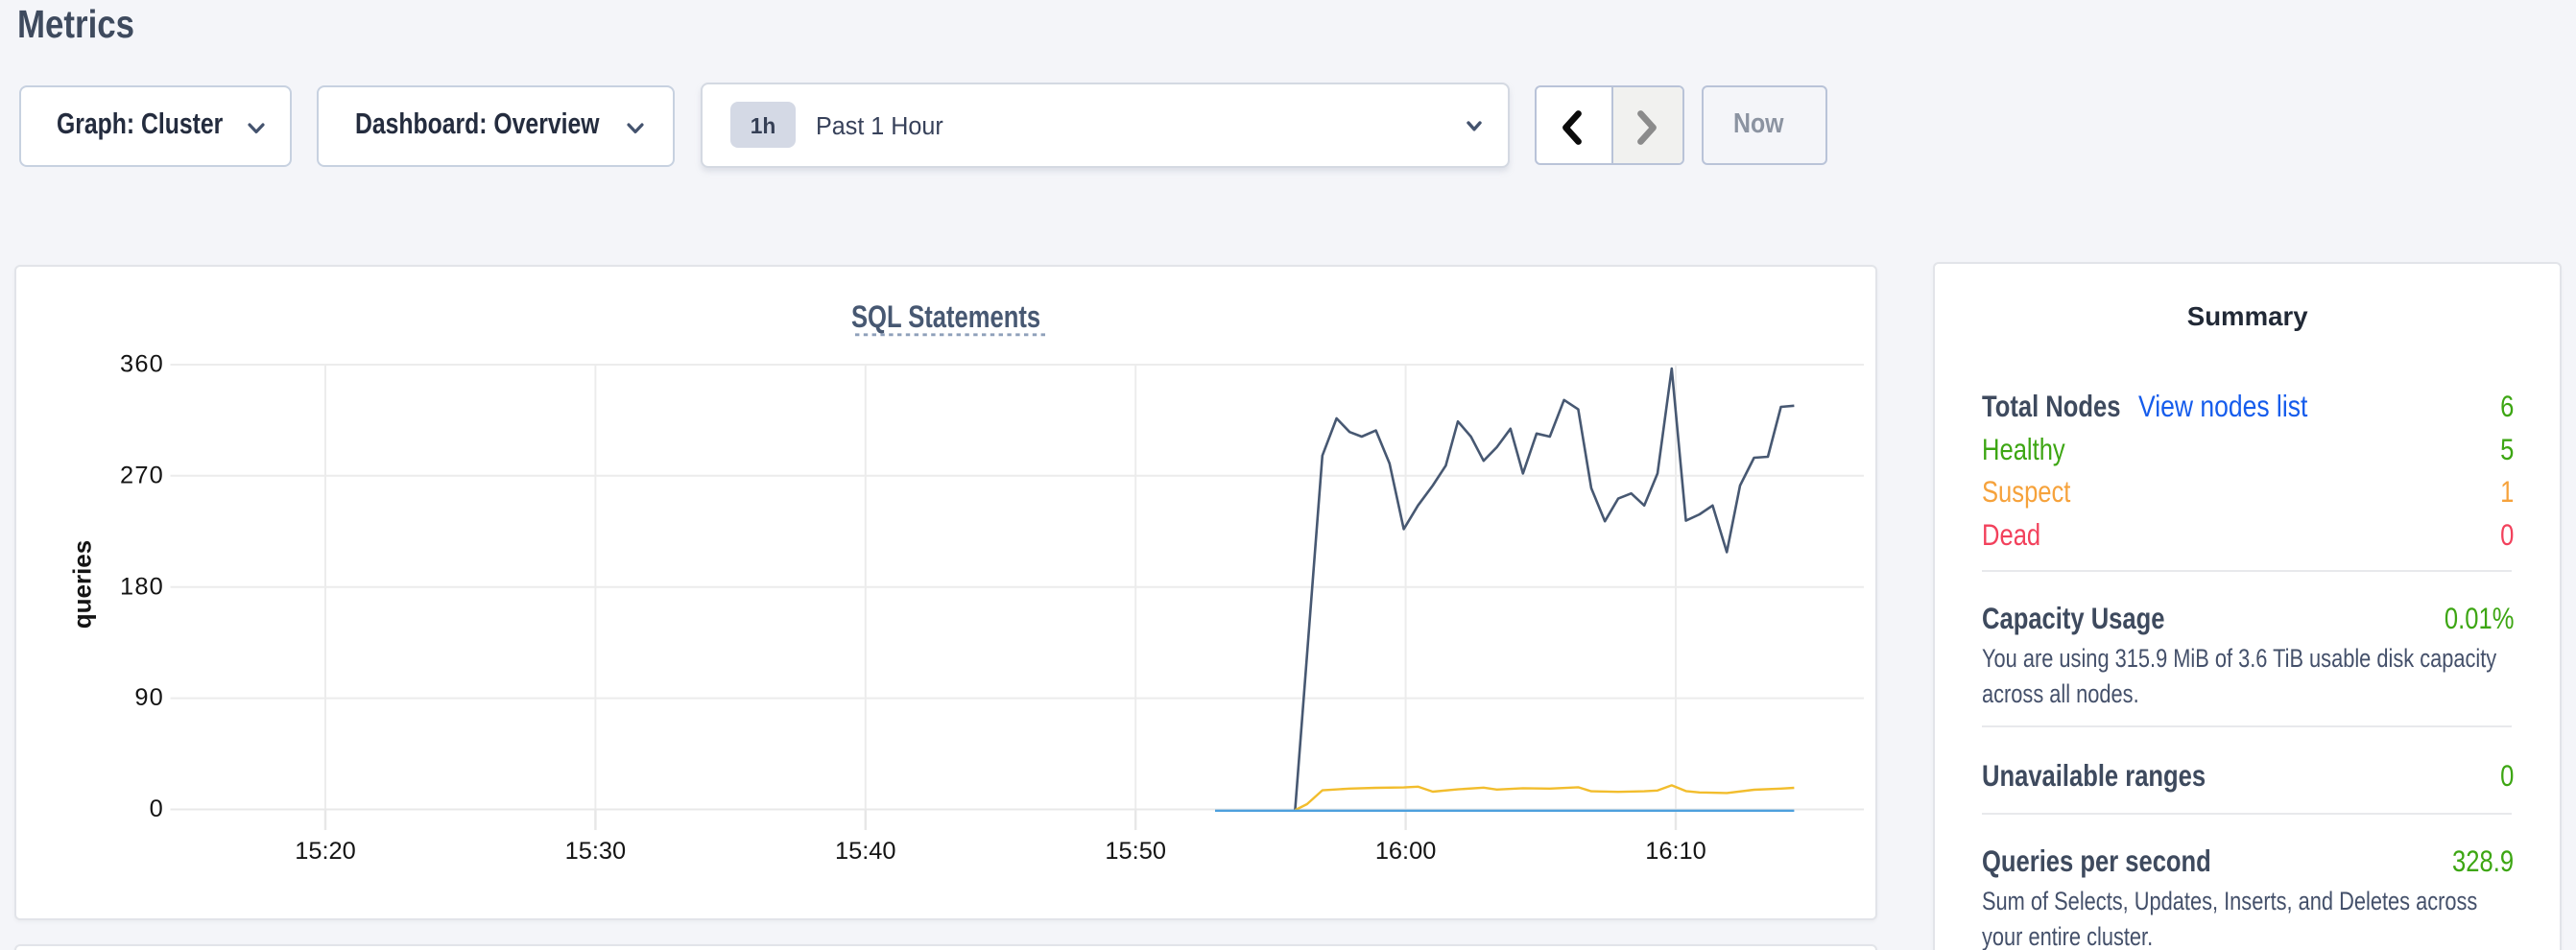  What do you see at coordinates (1675, 851) in the screenshot?
I see `svg-text: 16:10` at bounding box center [1675, 851].